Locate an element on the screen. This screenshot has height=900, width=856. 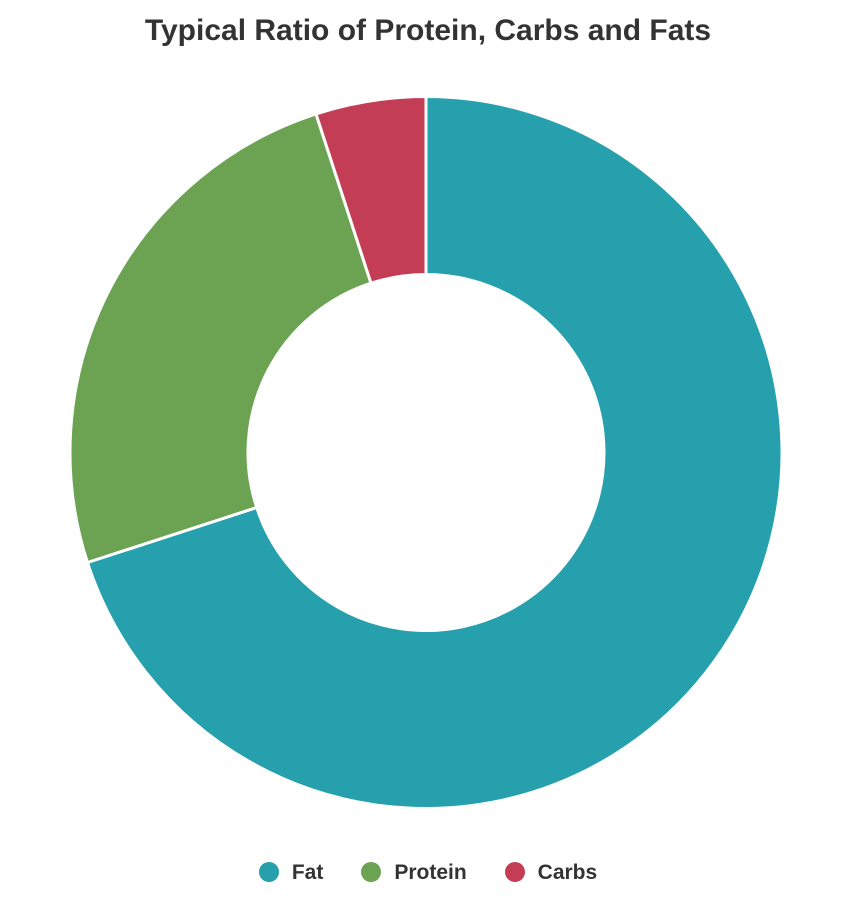
legend-item-protein: Protein is located at coordinates (414, 872).